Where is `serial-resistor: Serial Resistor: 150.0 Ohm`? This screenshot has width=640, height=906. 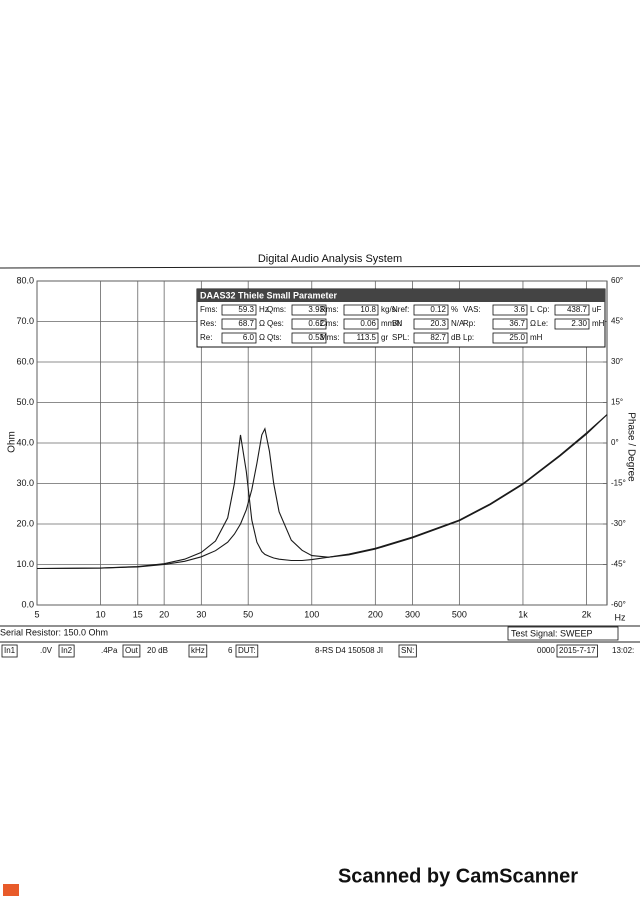 serial-resistor: Serial Resistor: 150.0 Ohm is located at coordinates (54, 632).